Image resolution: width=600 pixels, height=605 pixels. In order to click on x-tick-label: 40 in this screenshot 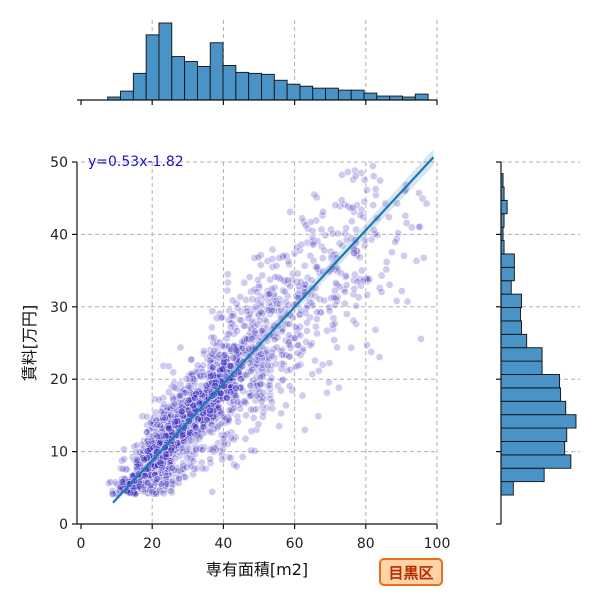, I will do `click(223, 544)`.